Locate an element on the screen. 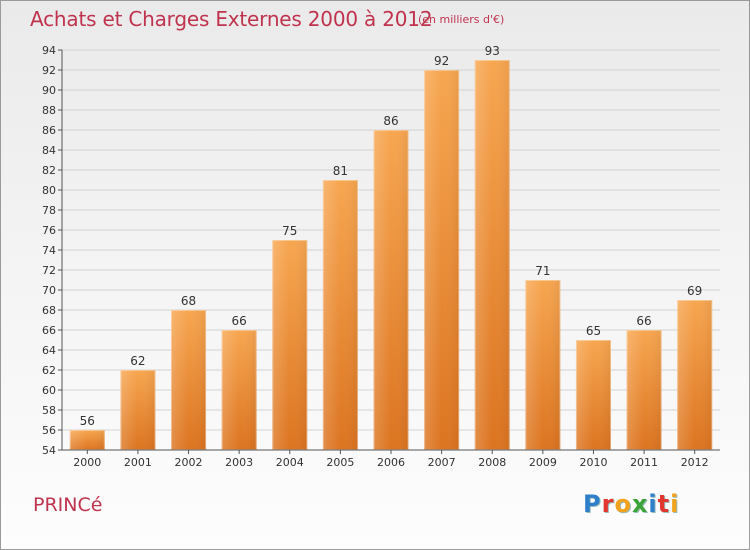  x-tick-label: 2009 is located at coordinates (543, 462).